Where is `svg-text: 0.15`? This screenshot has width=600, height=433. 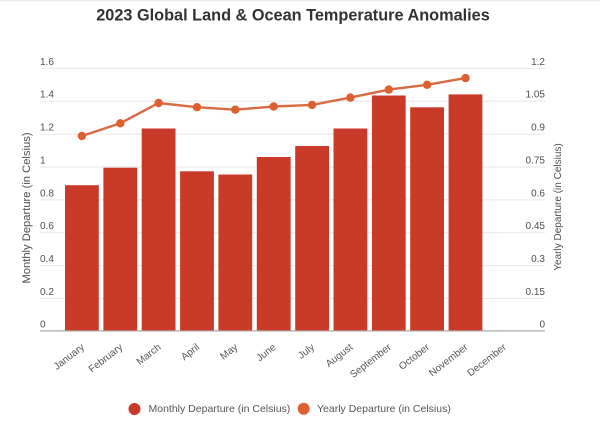
svg-text: 0.15 is located at coordinates (536, 292).